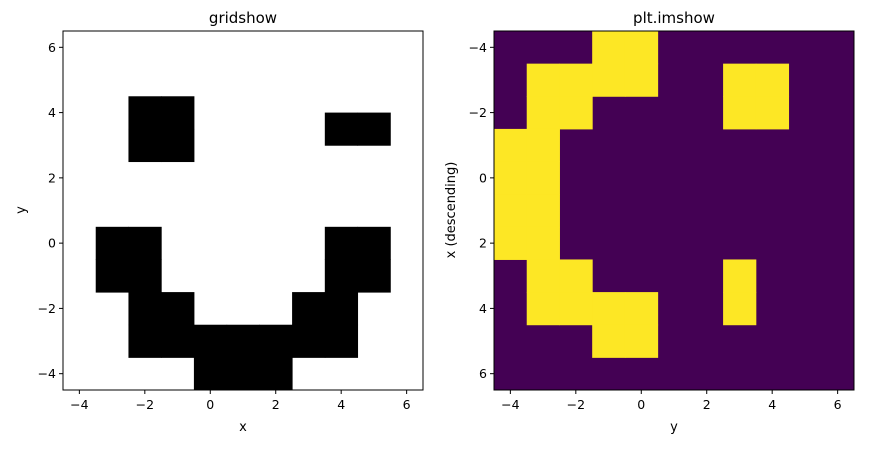 This screenshot has height=450, width=876. I want to click on gridshow-y-ticks: −4 −2 0 2 4 6, so click(50, 210).